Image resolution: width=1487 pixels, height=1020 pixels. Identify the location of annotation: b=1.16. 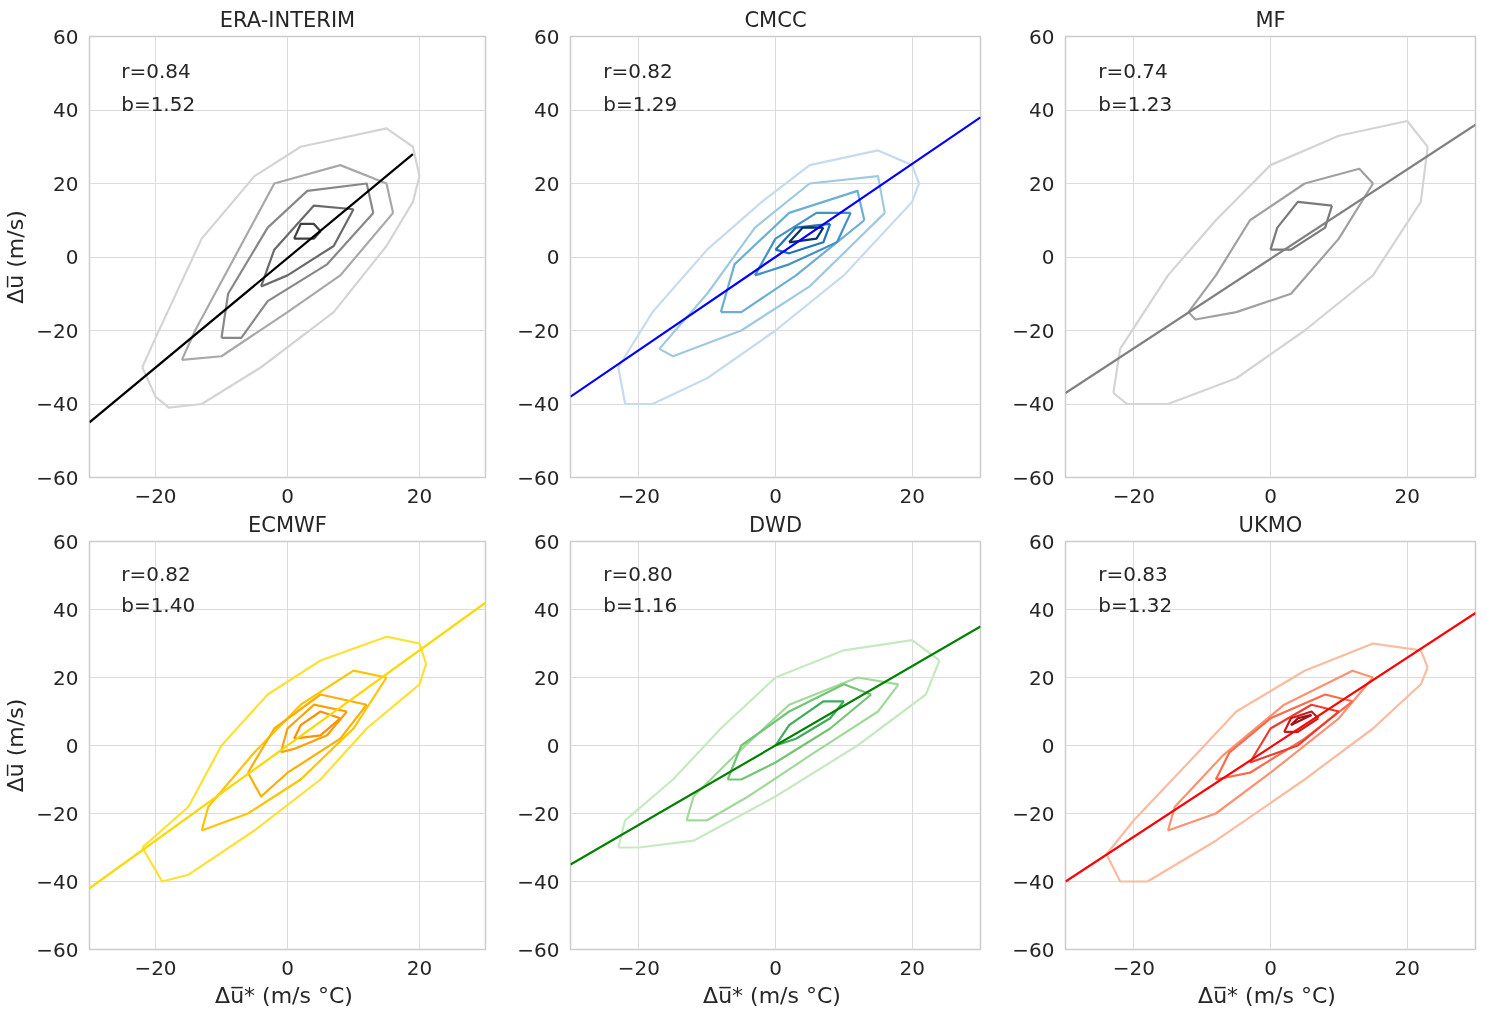
(640, 604).